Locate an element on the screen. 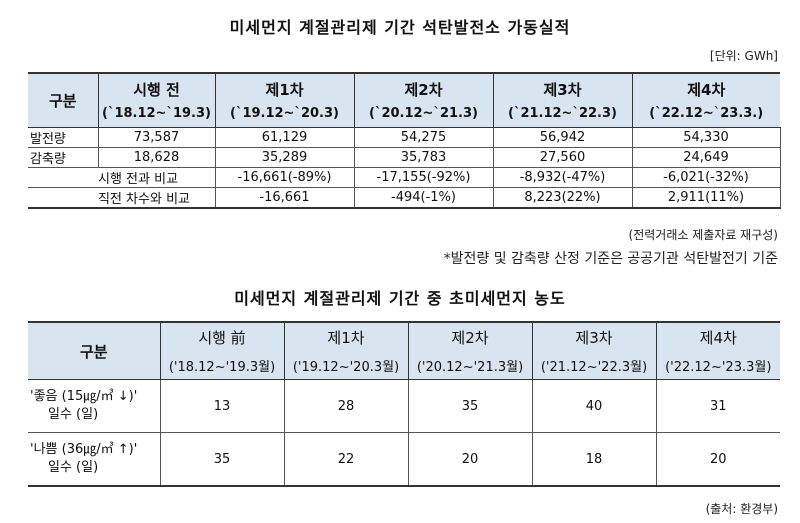 The image size is (800, 523). table-cell: 61,129 is located at coordinates (284, 137).